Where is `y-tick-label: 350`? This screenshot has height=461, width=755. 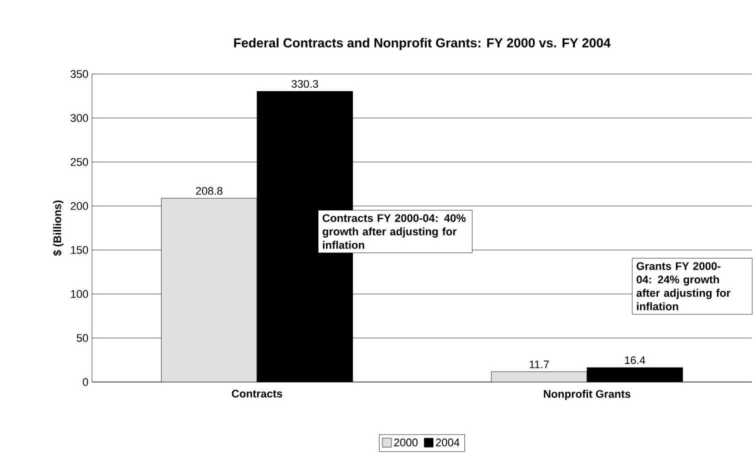 y-tick-label: 350 is located at coordinates (79, 74).